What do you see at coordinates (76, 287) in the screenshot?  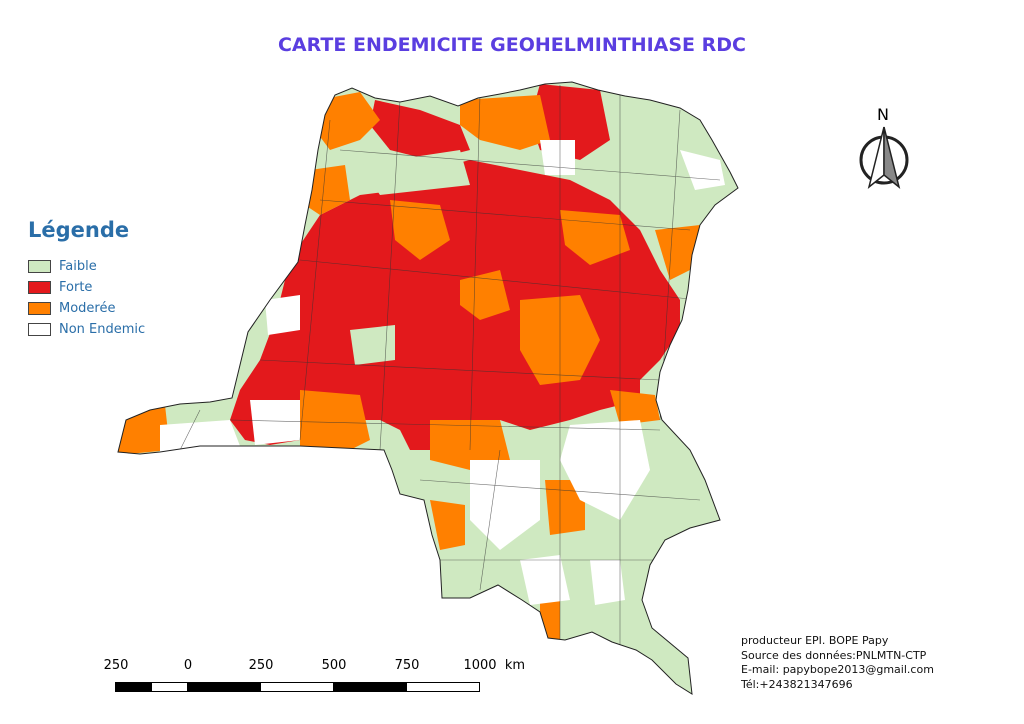 I see `legend-label: Forte` at bounding box center [76, 287].